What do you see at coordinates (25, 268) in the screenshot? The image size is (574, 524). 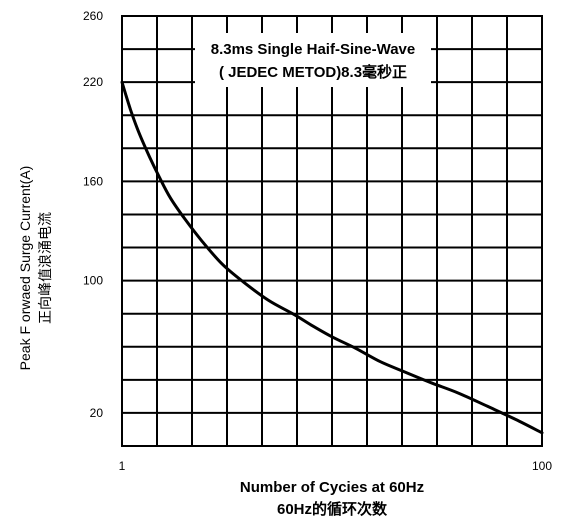 I see `y-axis-label-en: Peak F orwaed Surge Current(A)` at bounding box center [25, 268].